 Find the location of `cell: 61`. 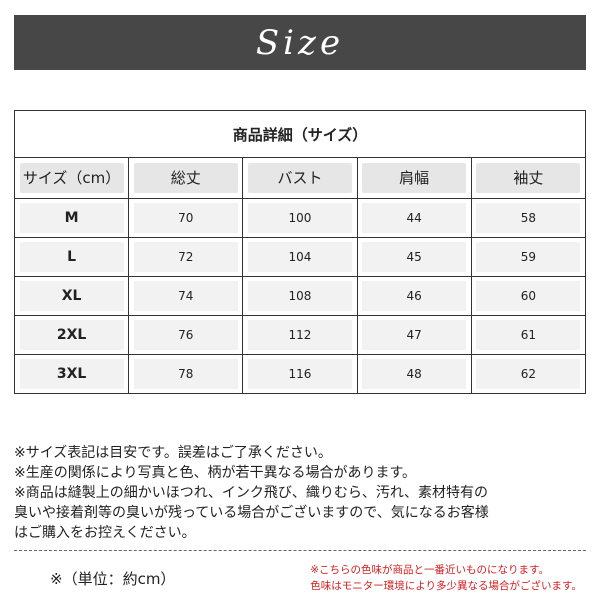

cell: 61 is located at coordinates (528, 335).